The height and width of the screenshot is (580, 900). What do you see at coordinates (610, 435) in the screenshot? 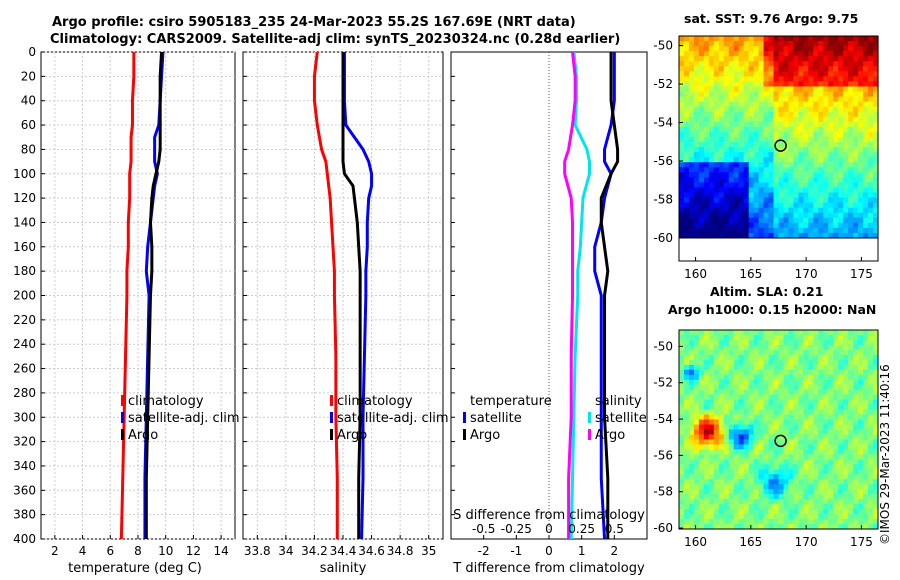
I see `difference-legend-item: Argo` at bounding box center [610, 435].